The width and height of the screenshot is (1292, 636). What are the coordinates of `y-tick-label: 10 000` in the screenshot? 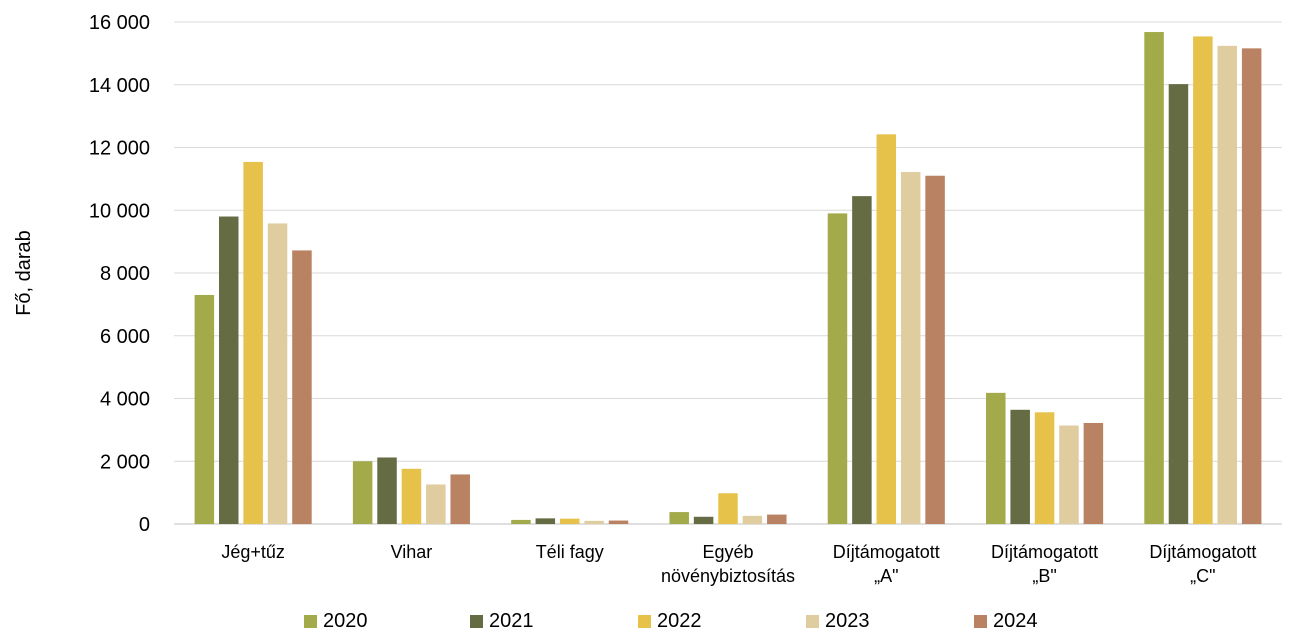 It's located at (119, 211).